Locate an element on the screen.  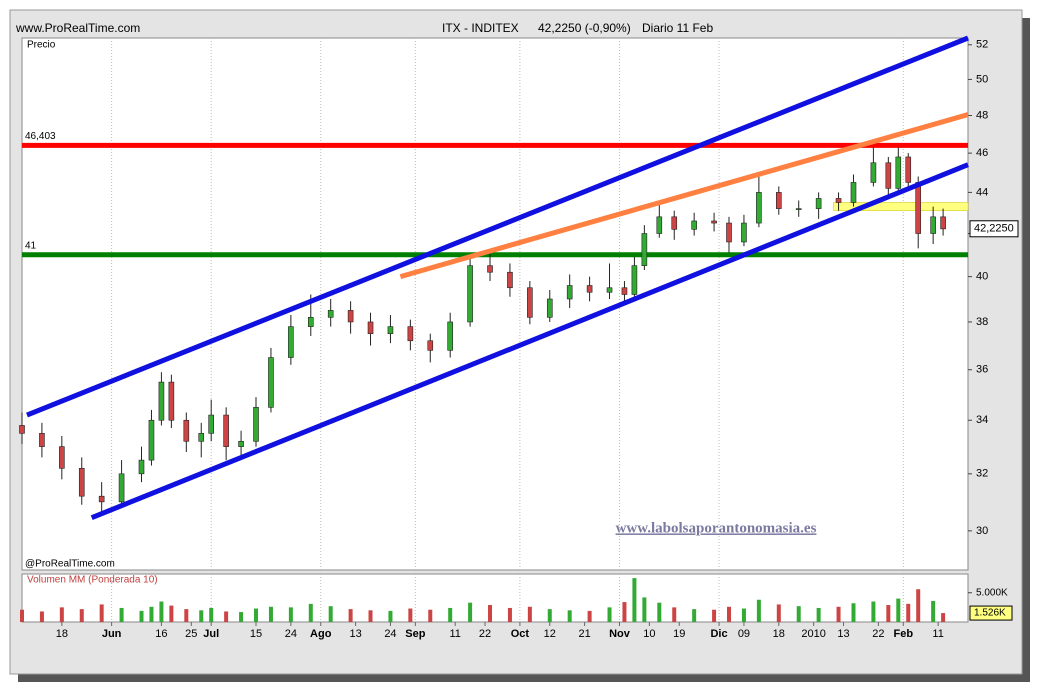
x-tick-label: 18 is located at coordinates (62, 634).